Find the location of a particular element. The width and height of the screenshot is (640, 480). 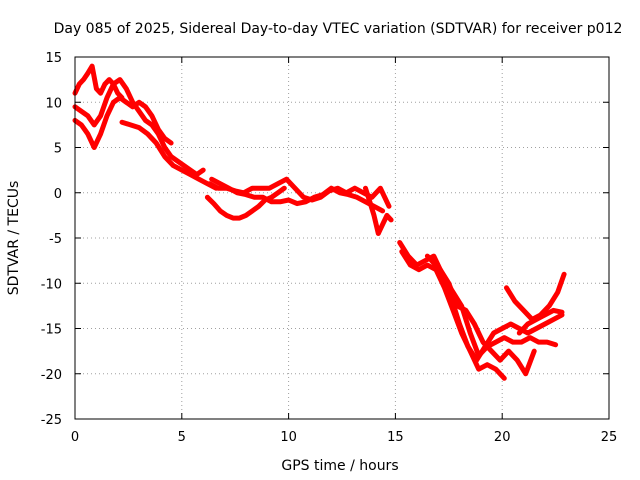

y-tick-label: 0 is located at coordinates (58, 194).